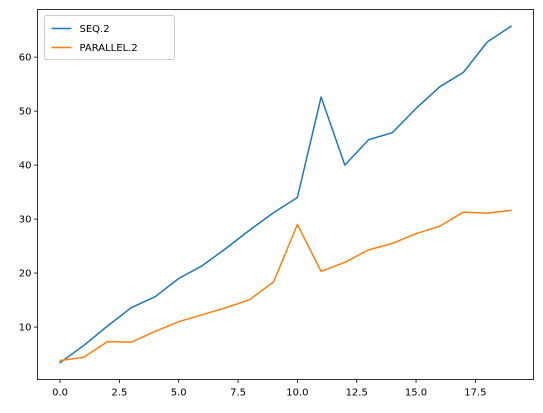  What do you see at coordinates (297, 393) in the screenshot?
I see `x-tick-label: 10.0` at bounding box center [297, 393].